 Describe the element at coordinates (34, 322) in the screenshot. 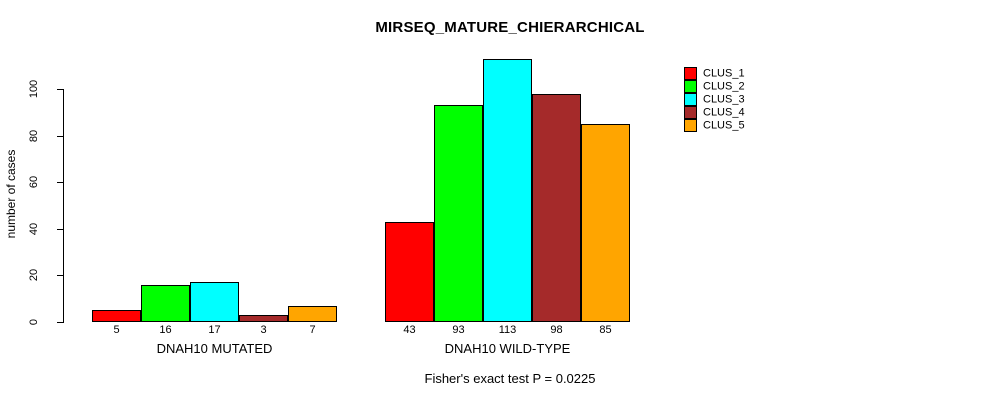

I see `y-axis-tick-label: 0` at that location.